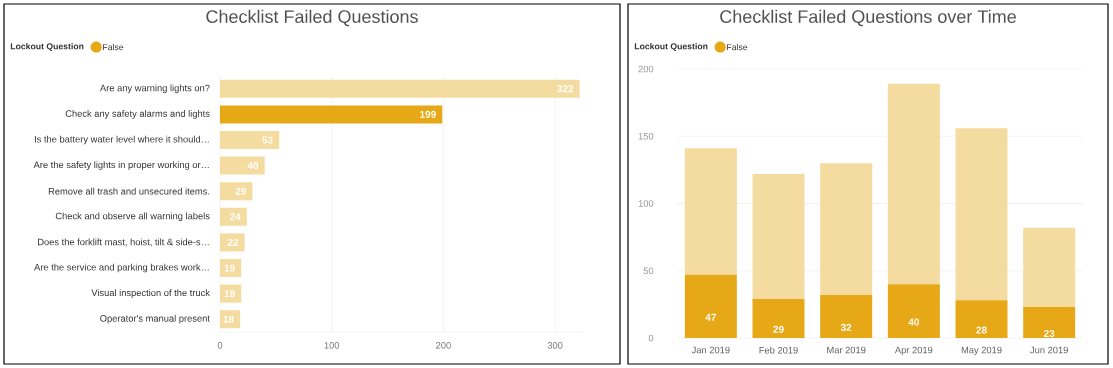 The width and height of the screenshot is (1113, 368). Describe the element at coordinates (710, 317) in the screenshot. I see `data-label: 47` at that location.